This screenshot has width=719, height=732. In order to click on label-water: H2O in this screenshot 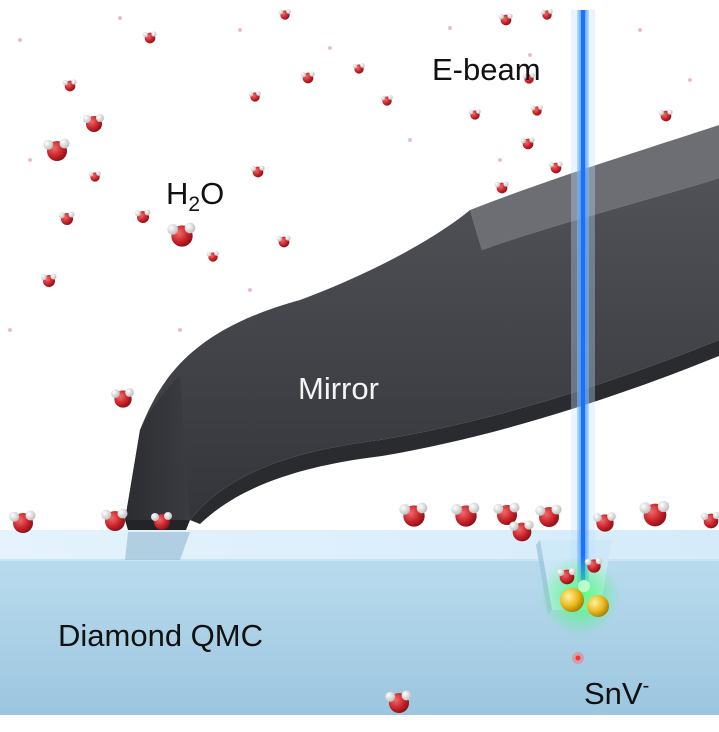, I will do `click(195, 196)`.